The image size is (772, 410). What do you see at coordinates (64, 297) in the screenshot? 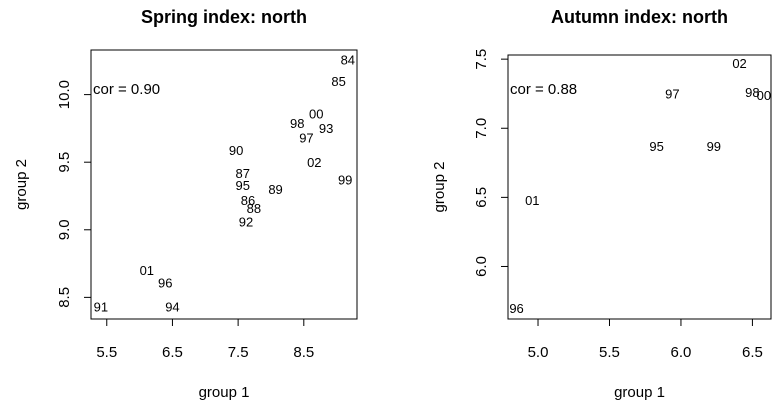
I see `y-tick-label: 8.5` at bounding box center [64, 297].